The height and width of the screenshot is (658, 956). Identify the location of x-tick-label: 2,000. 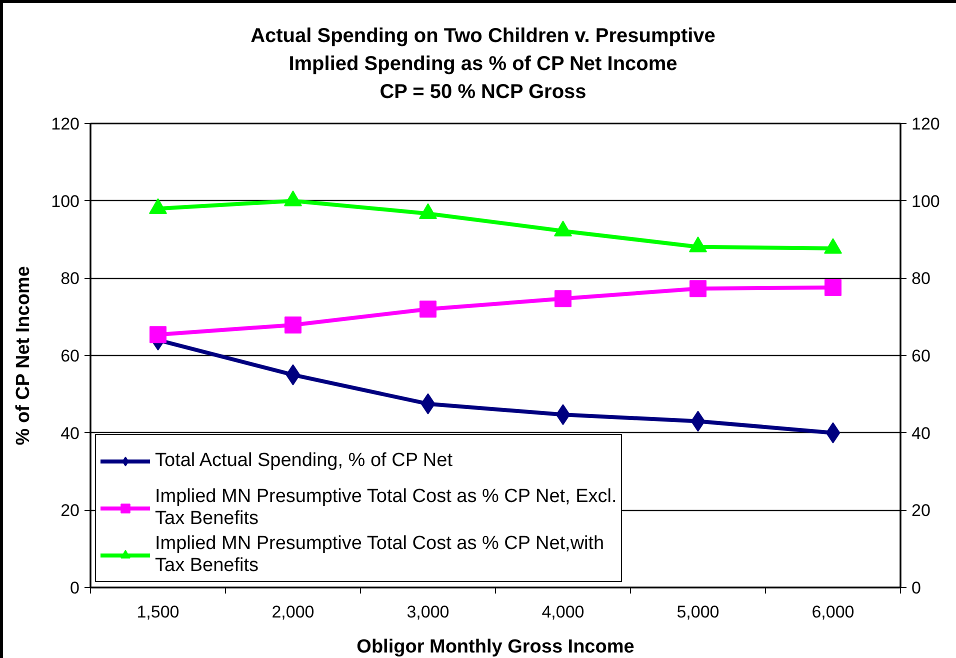
(293, 612).